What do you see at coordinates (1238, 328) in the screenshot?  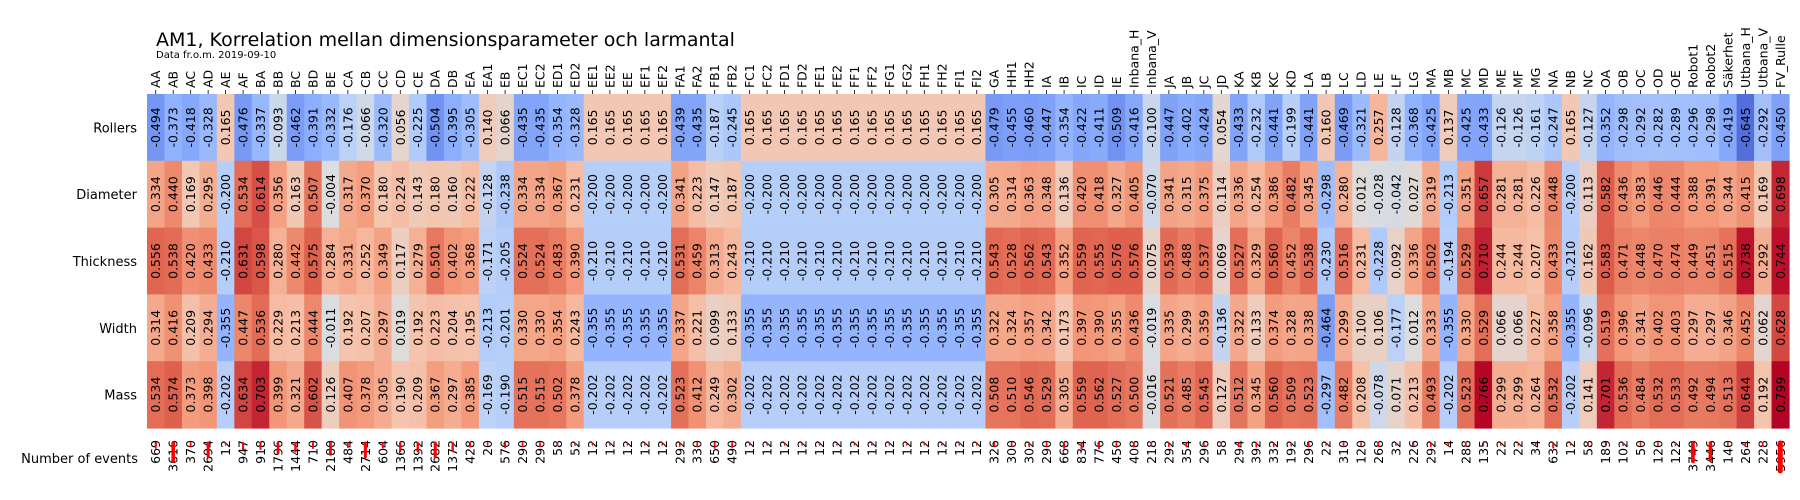 I see `cell-value: 0.322` at bounding box center [1238, 328].